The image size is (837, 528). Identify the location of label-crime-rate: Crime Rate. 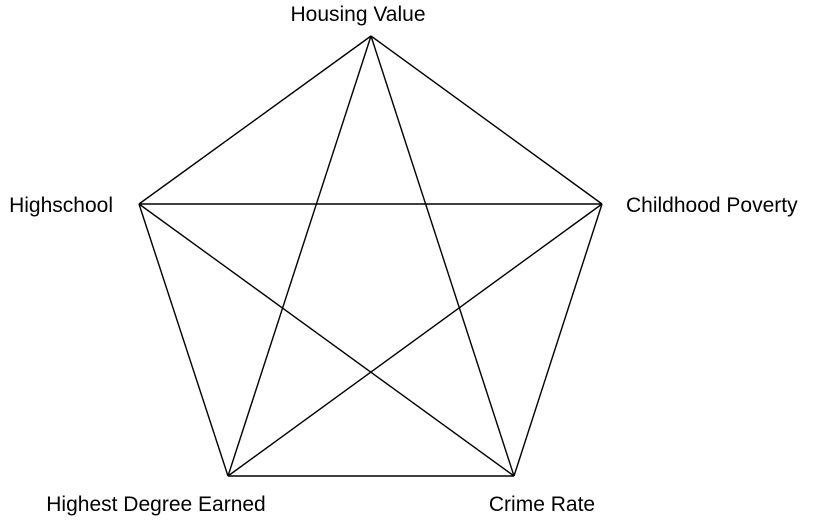
(542, 504).